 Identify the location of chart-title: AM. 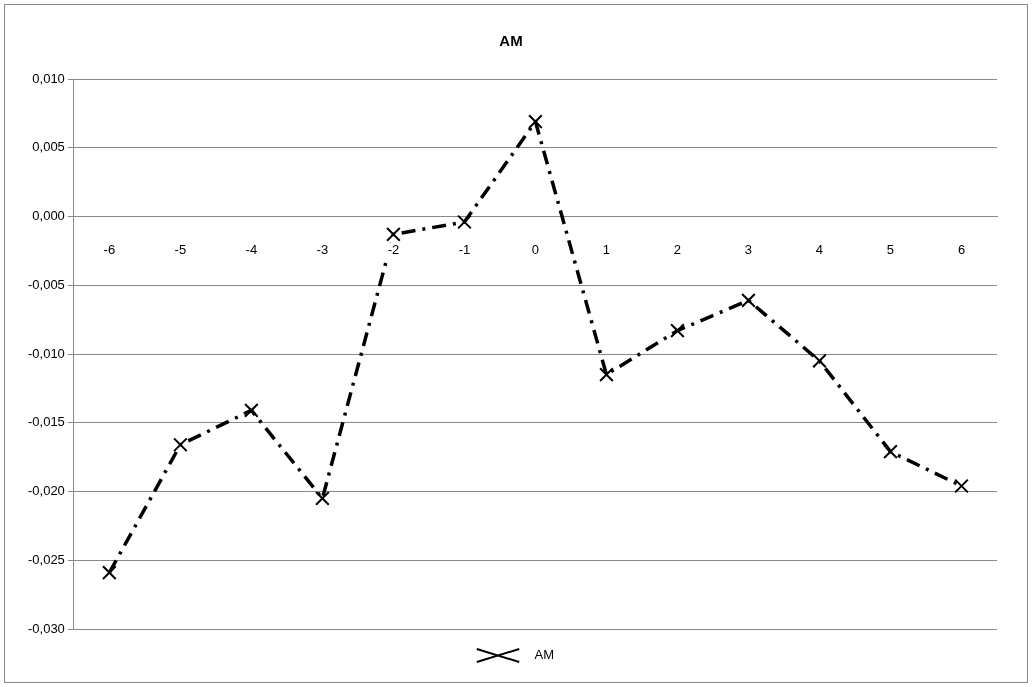
(511, 41).